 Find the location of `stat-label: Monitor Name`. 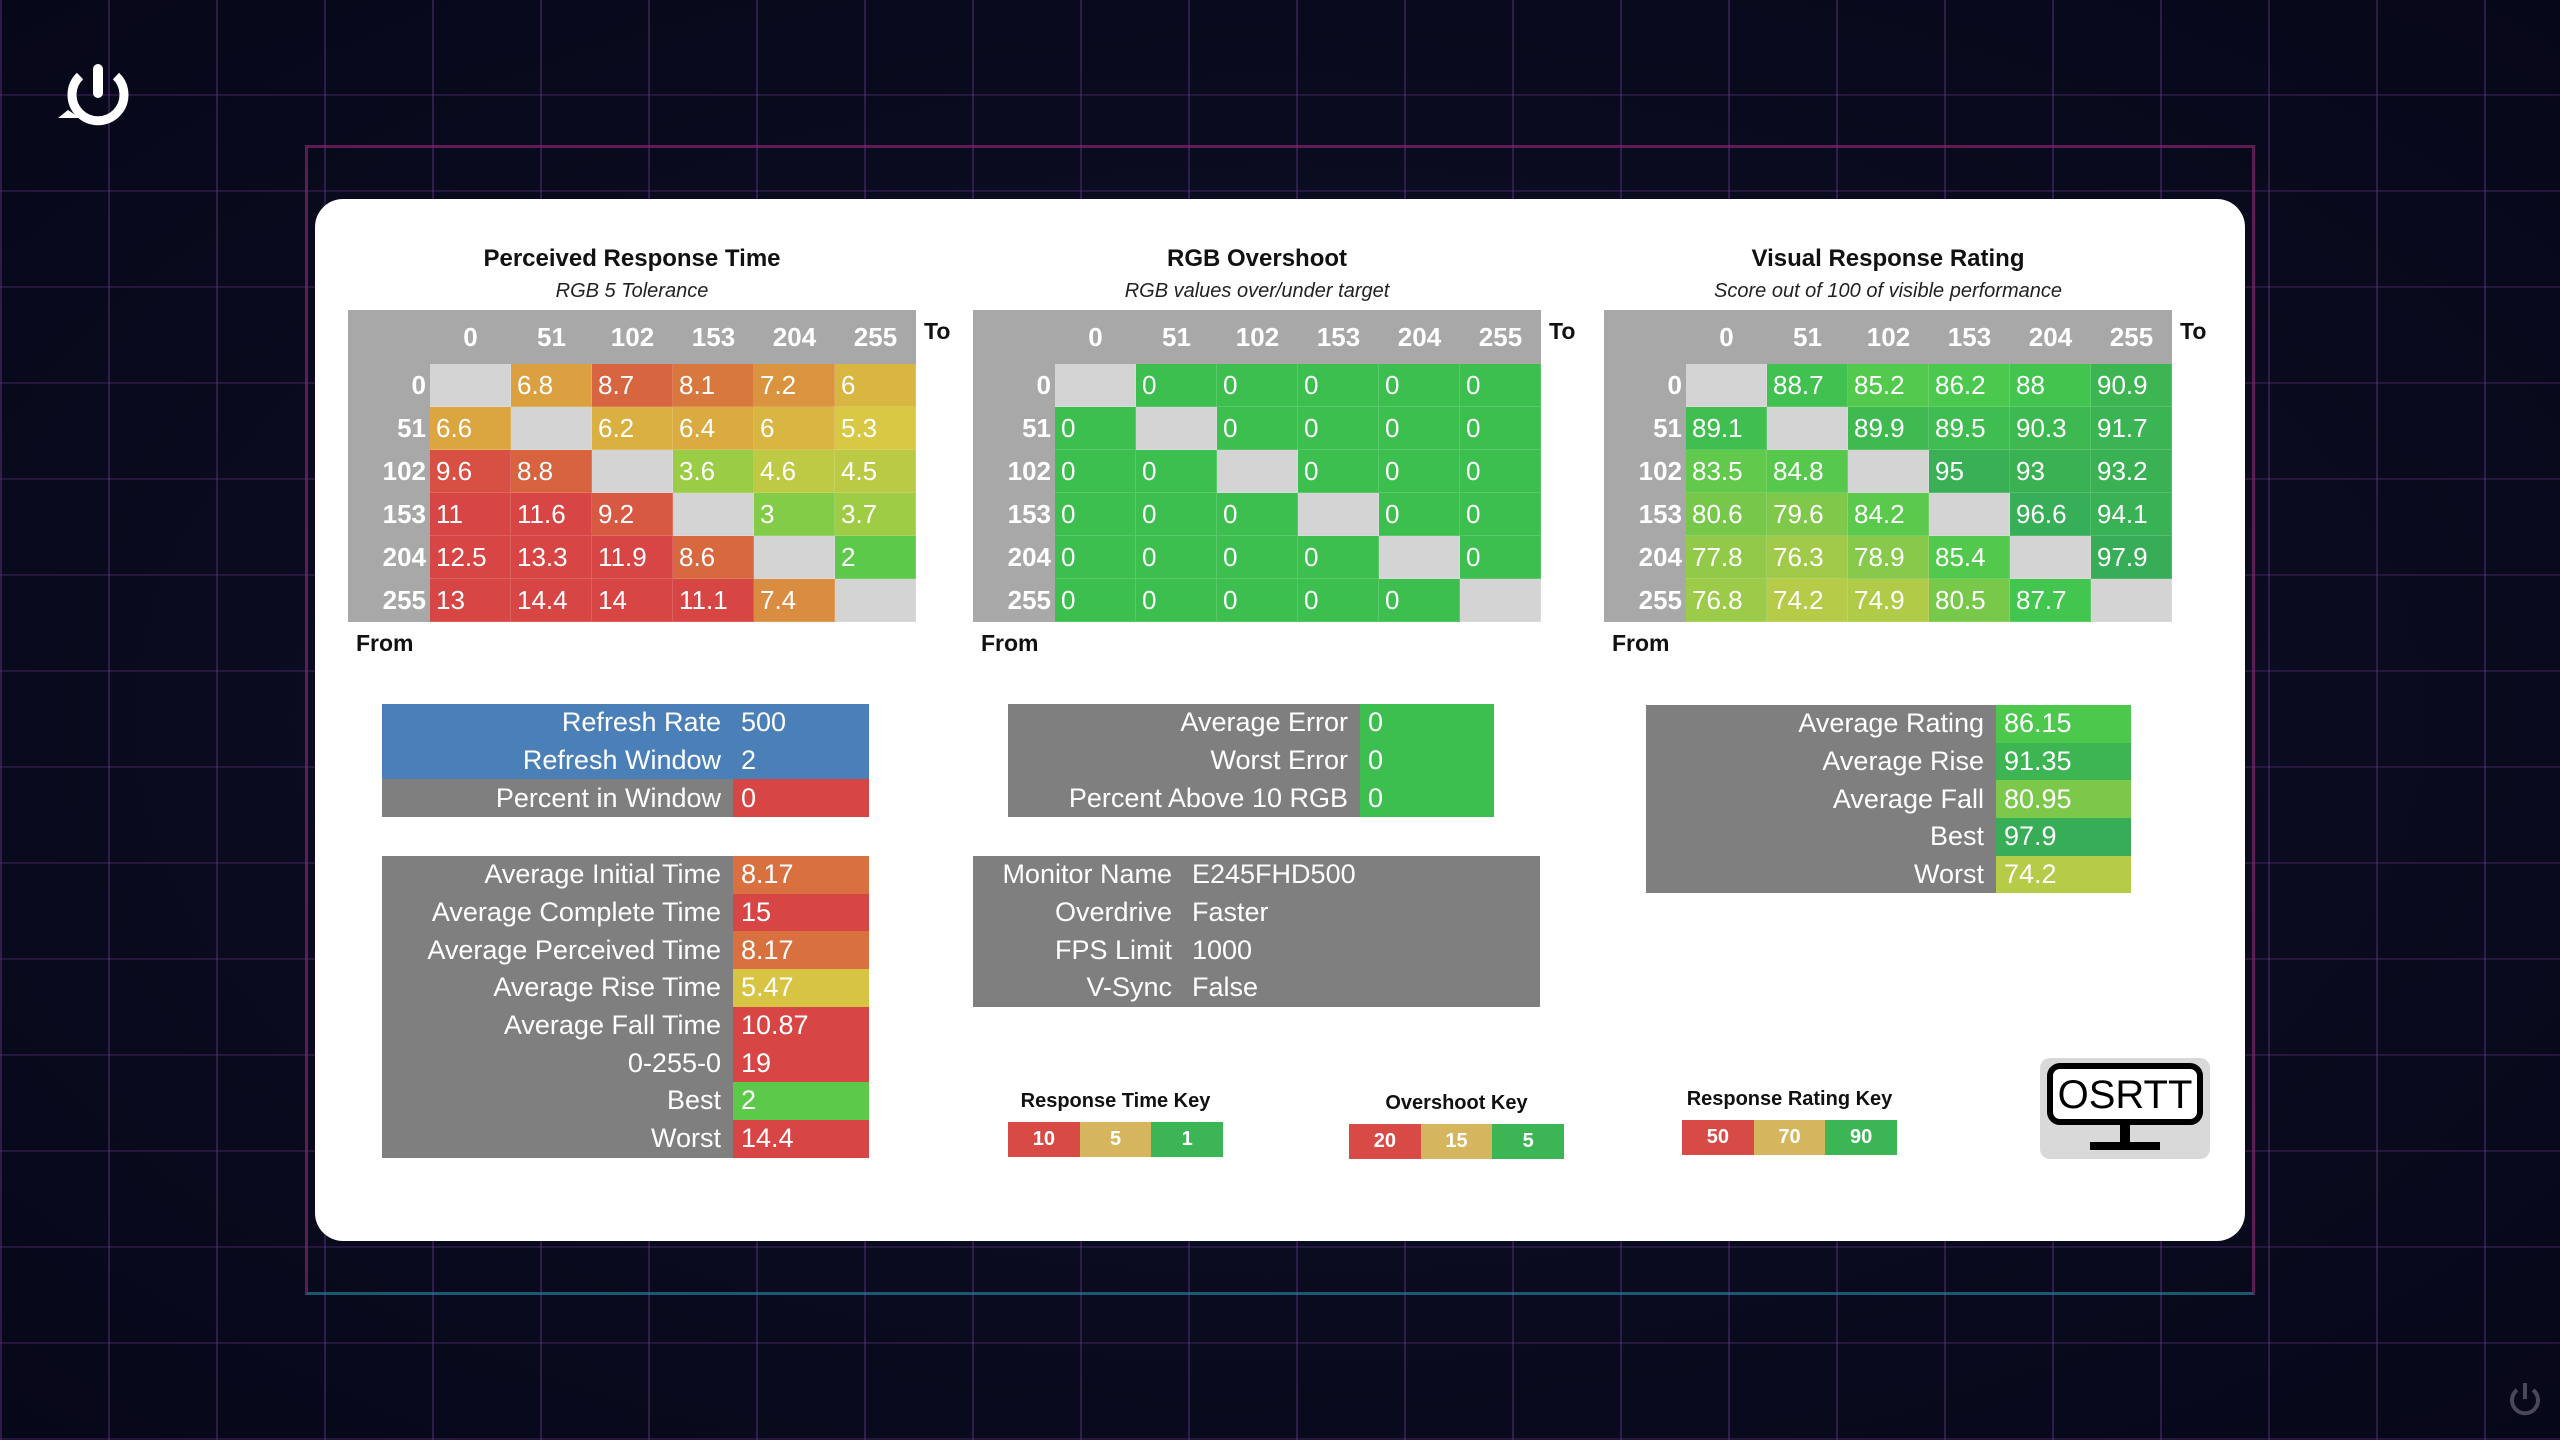

stat-label: Monitor Name is located at coordinates (1087, 874).